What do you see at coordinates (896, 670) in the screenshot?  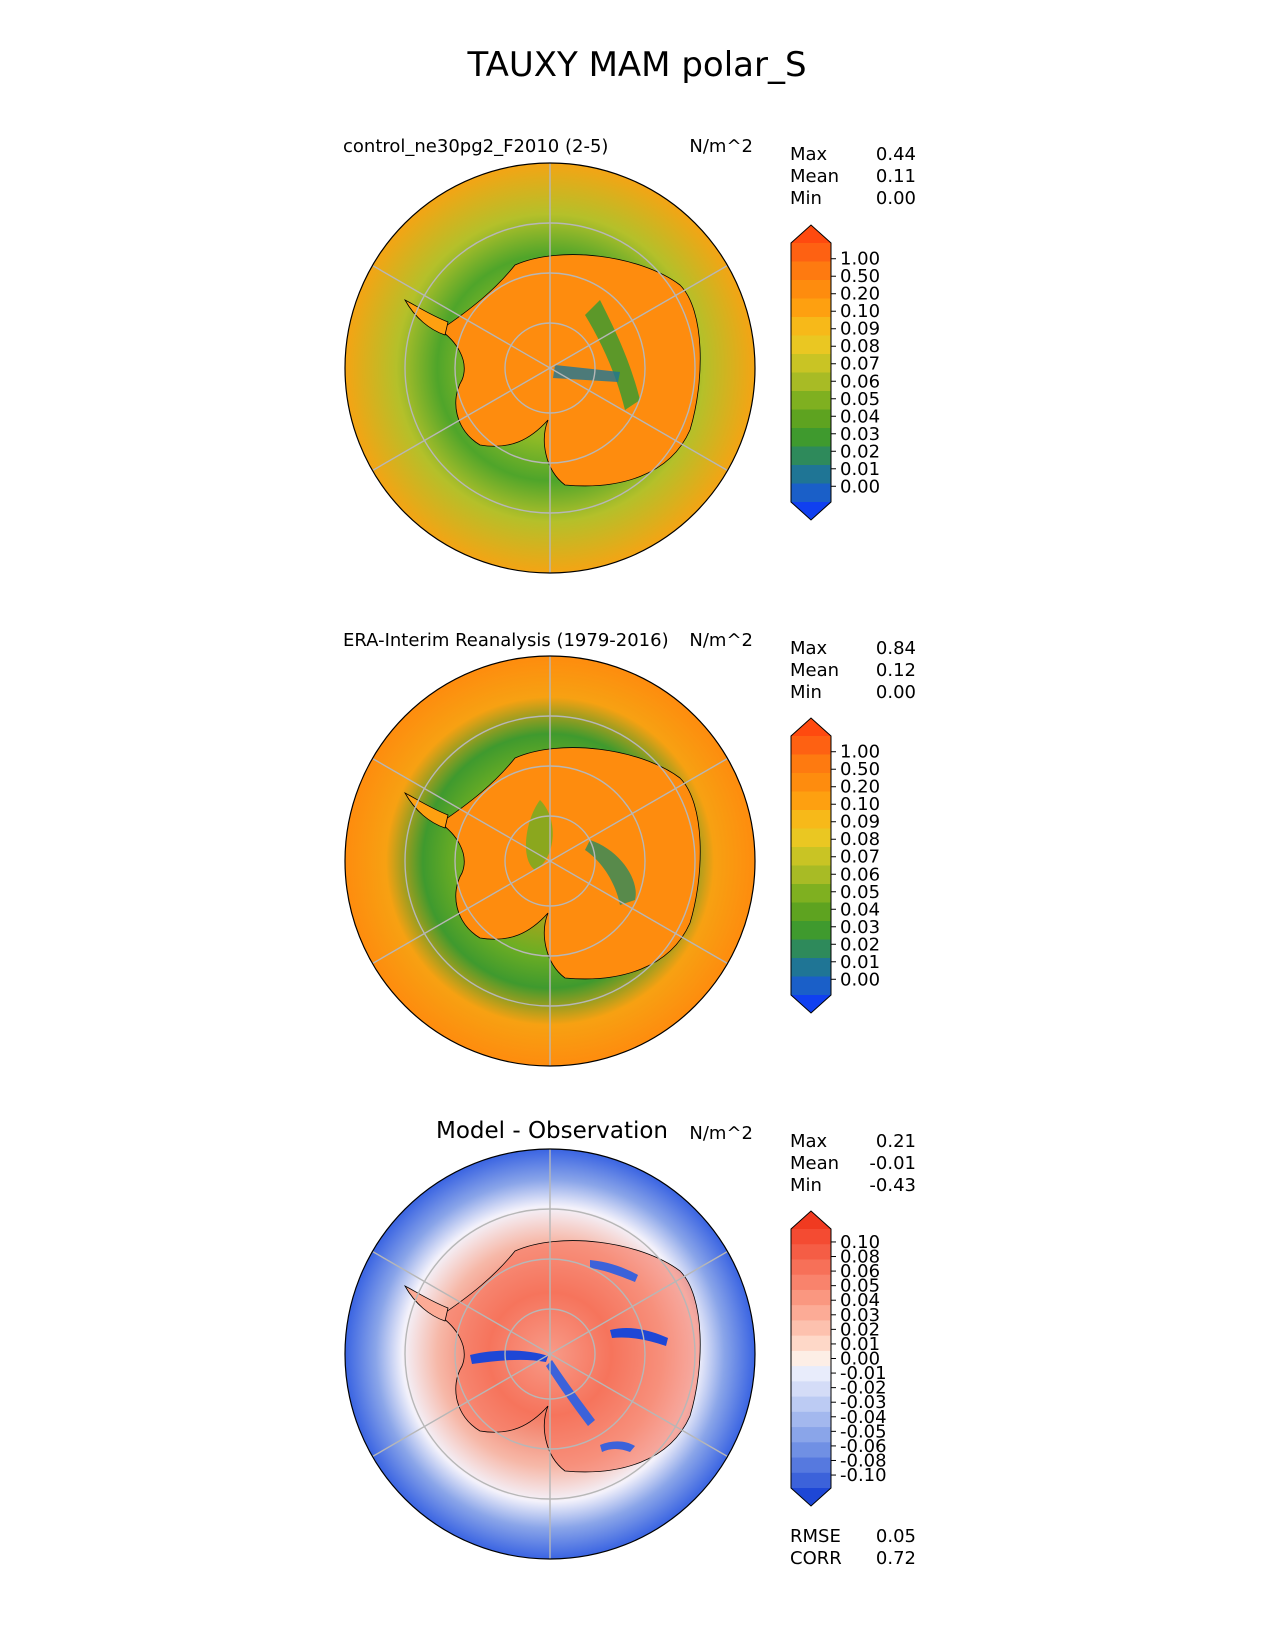 I see `stat-value: 0.12` at bounding box center [896, 670].